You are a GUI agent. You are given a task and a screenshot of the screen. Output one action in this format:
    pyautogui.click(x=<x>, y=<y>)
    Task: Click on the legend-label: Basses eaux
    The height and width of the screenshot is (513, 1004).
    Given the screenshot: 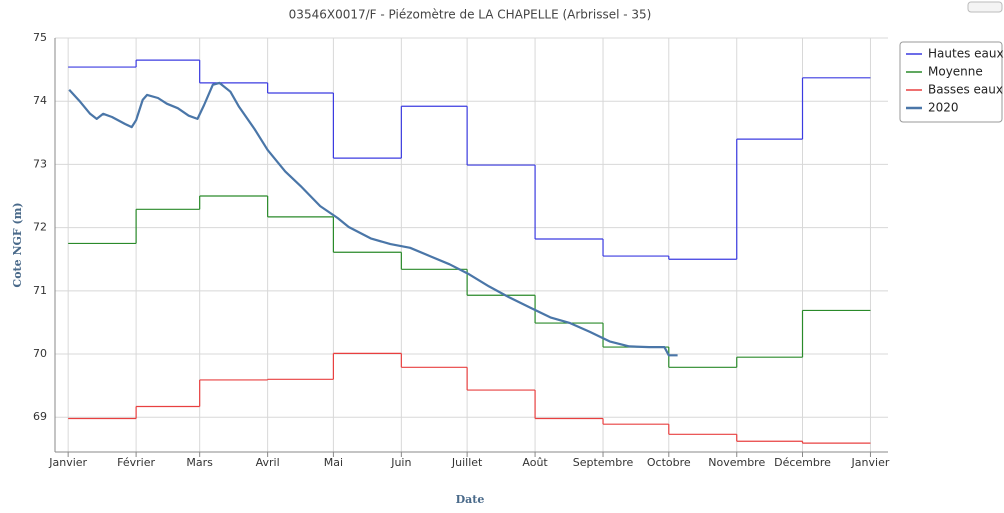 What is the action you would take?
    pyautogui.click(x=965, y=90)
    